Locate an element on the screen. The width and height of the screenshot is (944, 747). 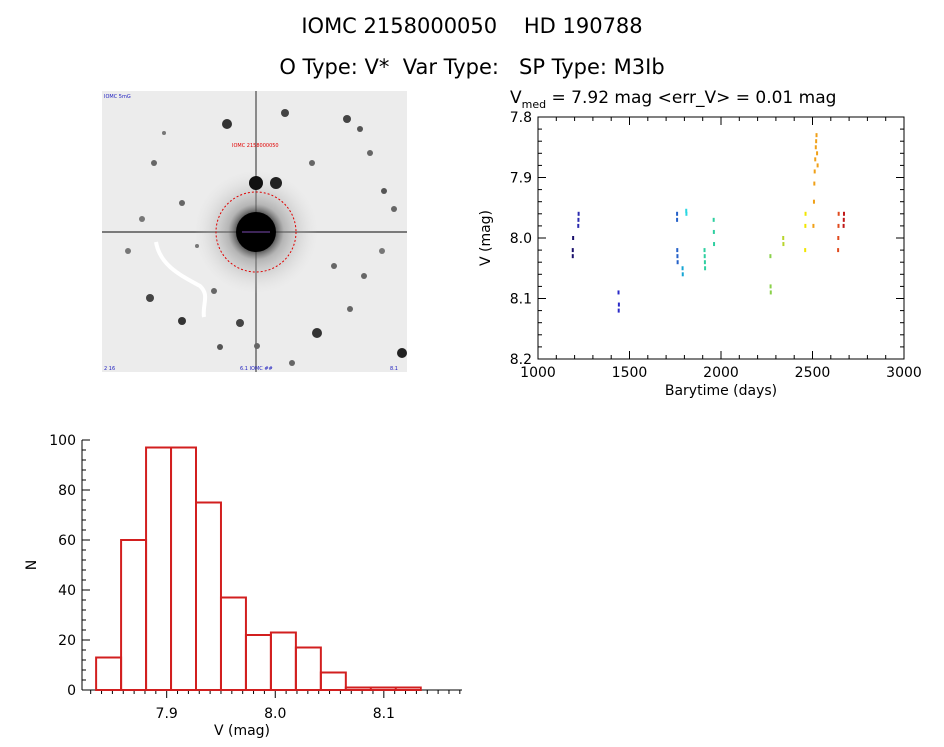
series-s3 is located at coordinates (618, 301).